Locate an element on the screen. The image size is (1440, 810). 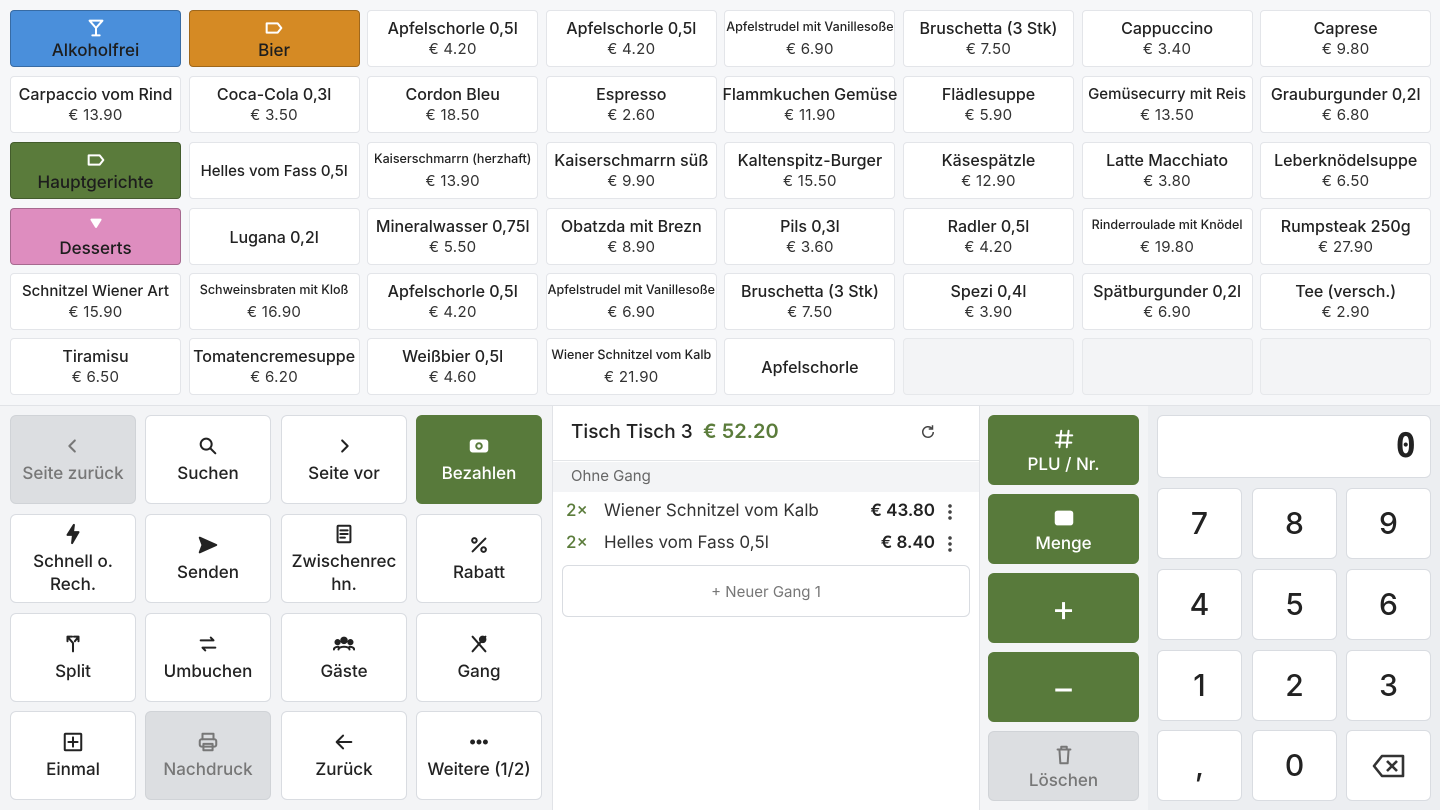
numpad-key: 8 is located at coordinates (1294, 523).